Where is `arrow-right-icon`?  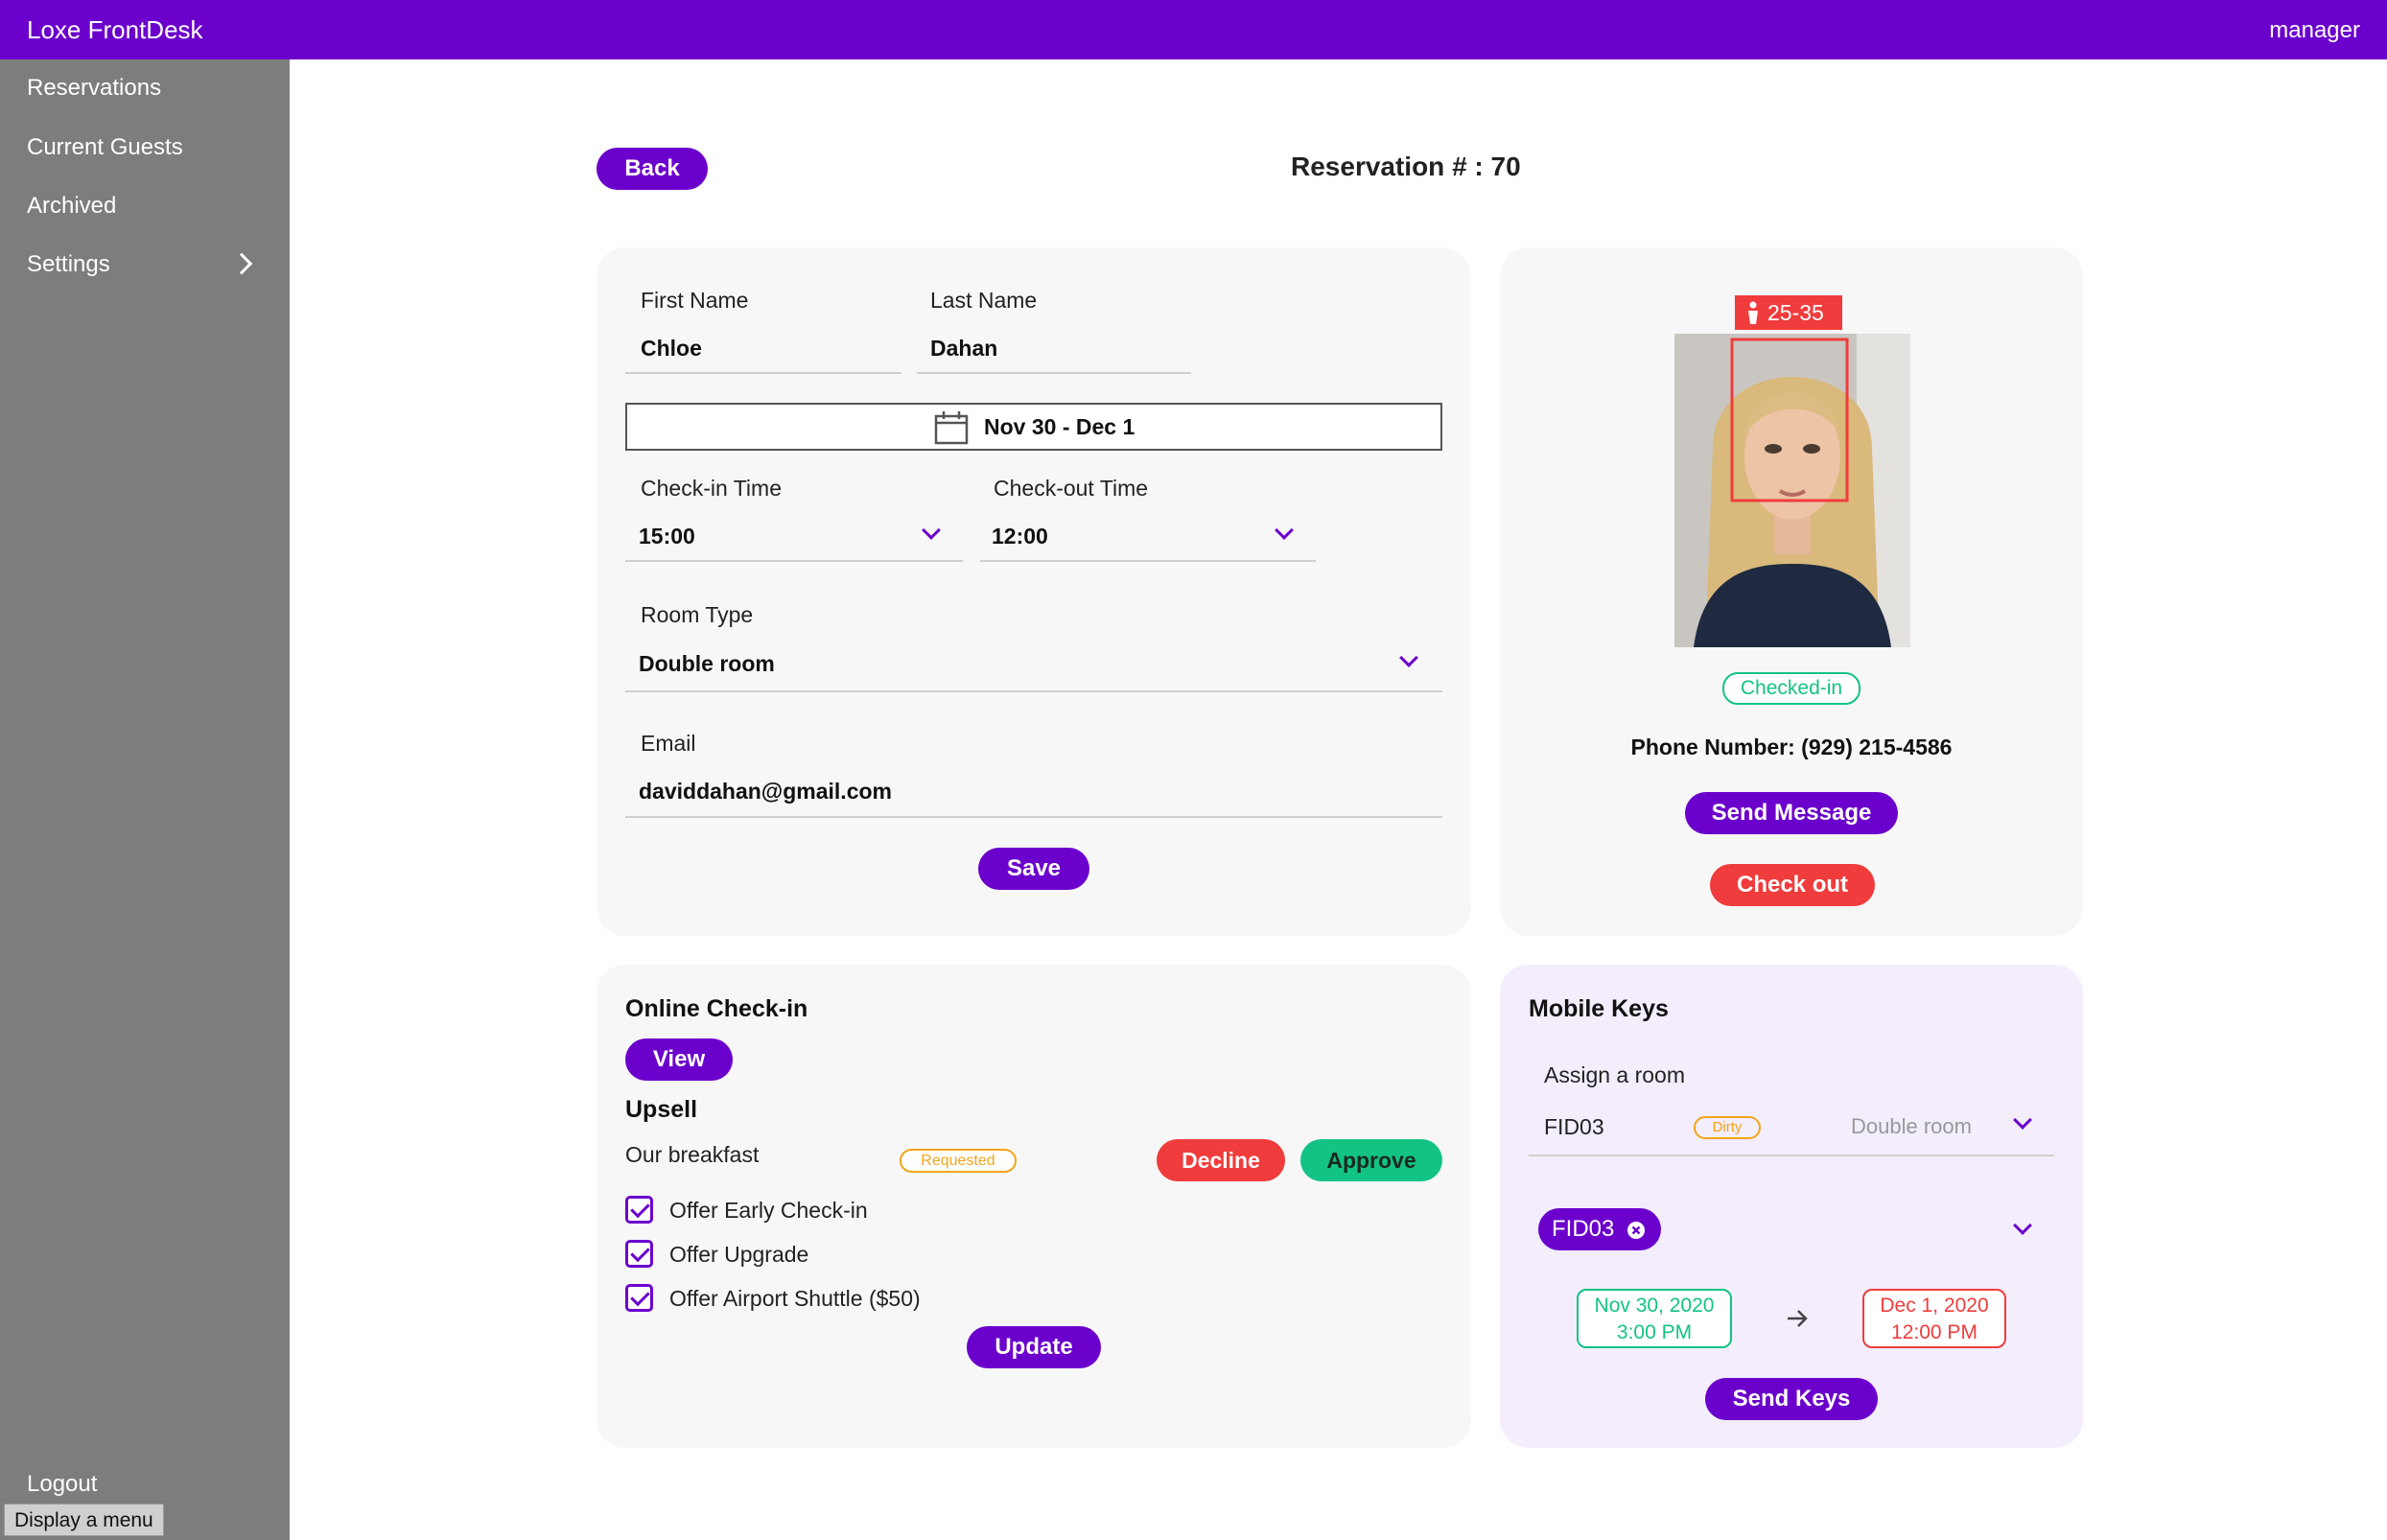
arrow-right-icon is located at coordinates (1798, 1318).